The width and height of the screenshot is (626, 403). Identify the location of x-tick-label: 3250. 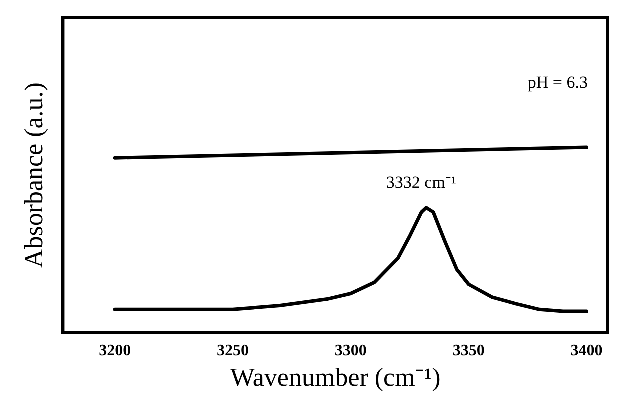
(233, 351).